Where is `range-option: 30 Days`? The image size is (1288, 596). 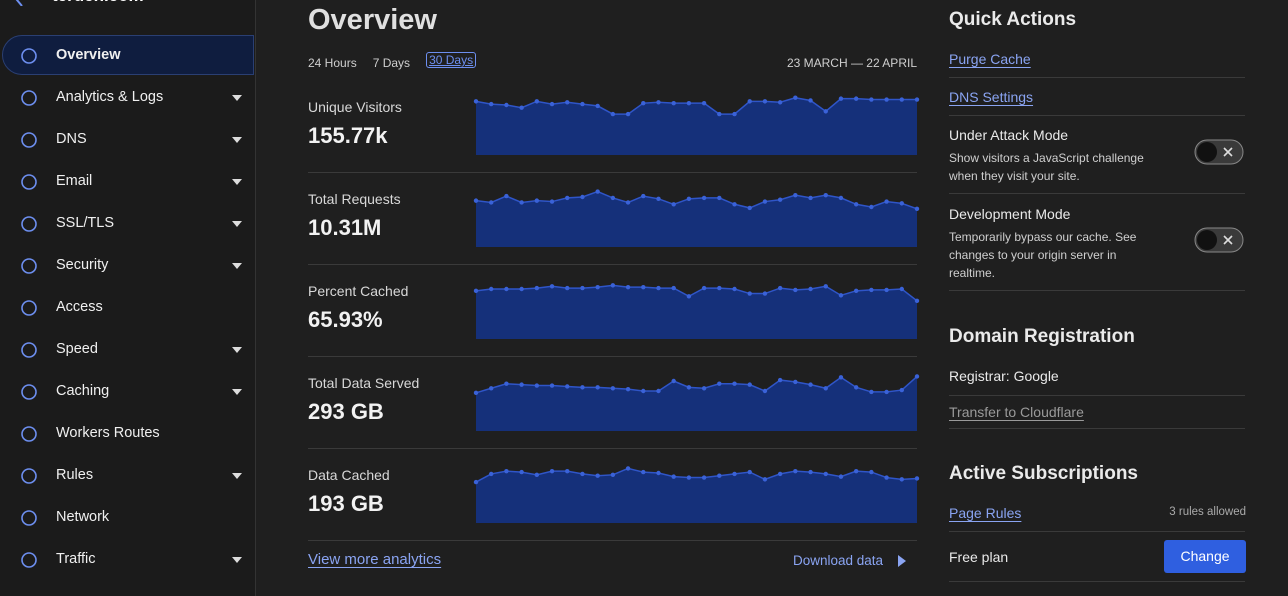
range-option: 30 Days is located at coordinates (451, 60).